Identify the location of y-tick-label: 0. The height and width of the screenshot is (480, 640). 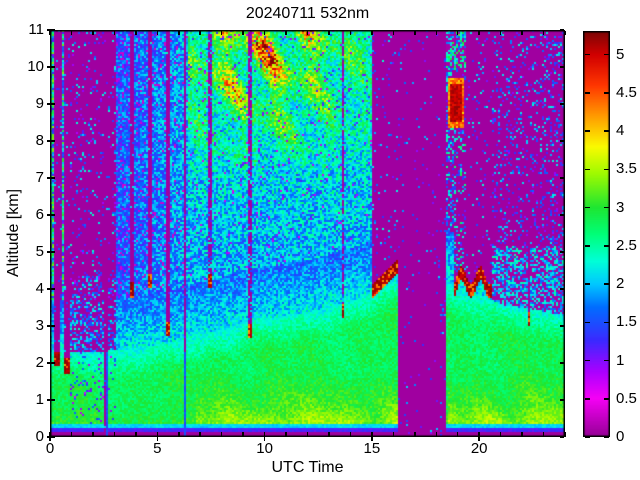
(39, 436).